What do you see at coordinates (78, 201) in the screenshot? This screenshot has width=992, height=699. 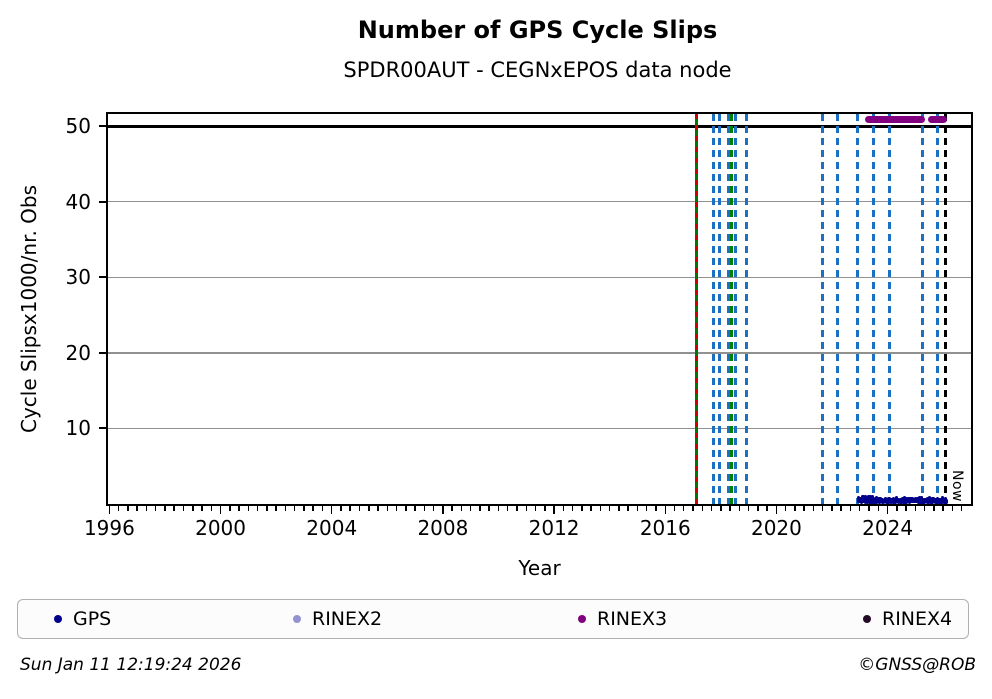 I see `y-tick-label: 40` at bounding box center [78, 201].